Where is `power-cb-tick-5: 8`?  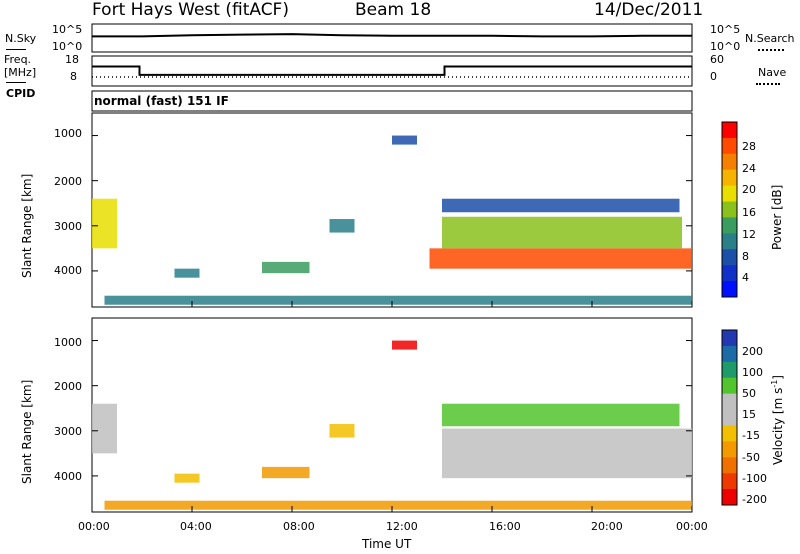 power-cb-tick-5: 8 is located at coordinates (745, 256).